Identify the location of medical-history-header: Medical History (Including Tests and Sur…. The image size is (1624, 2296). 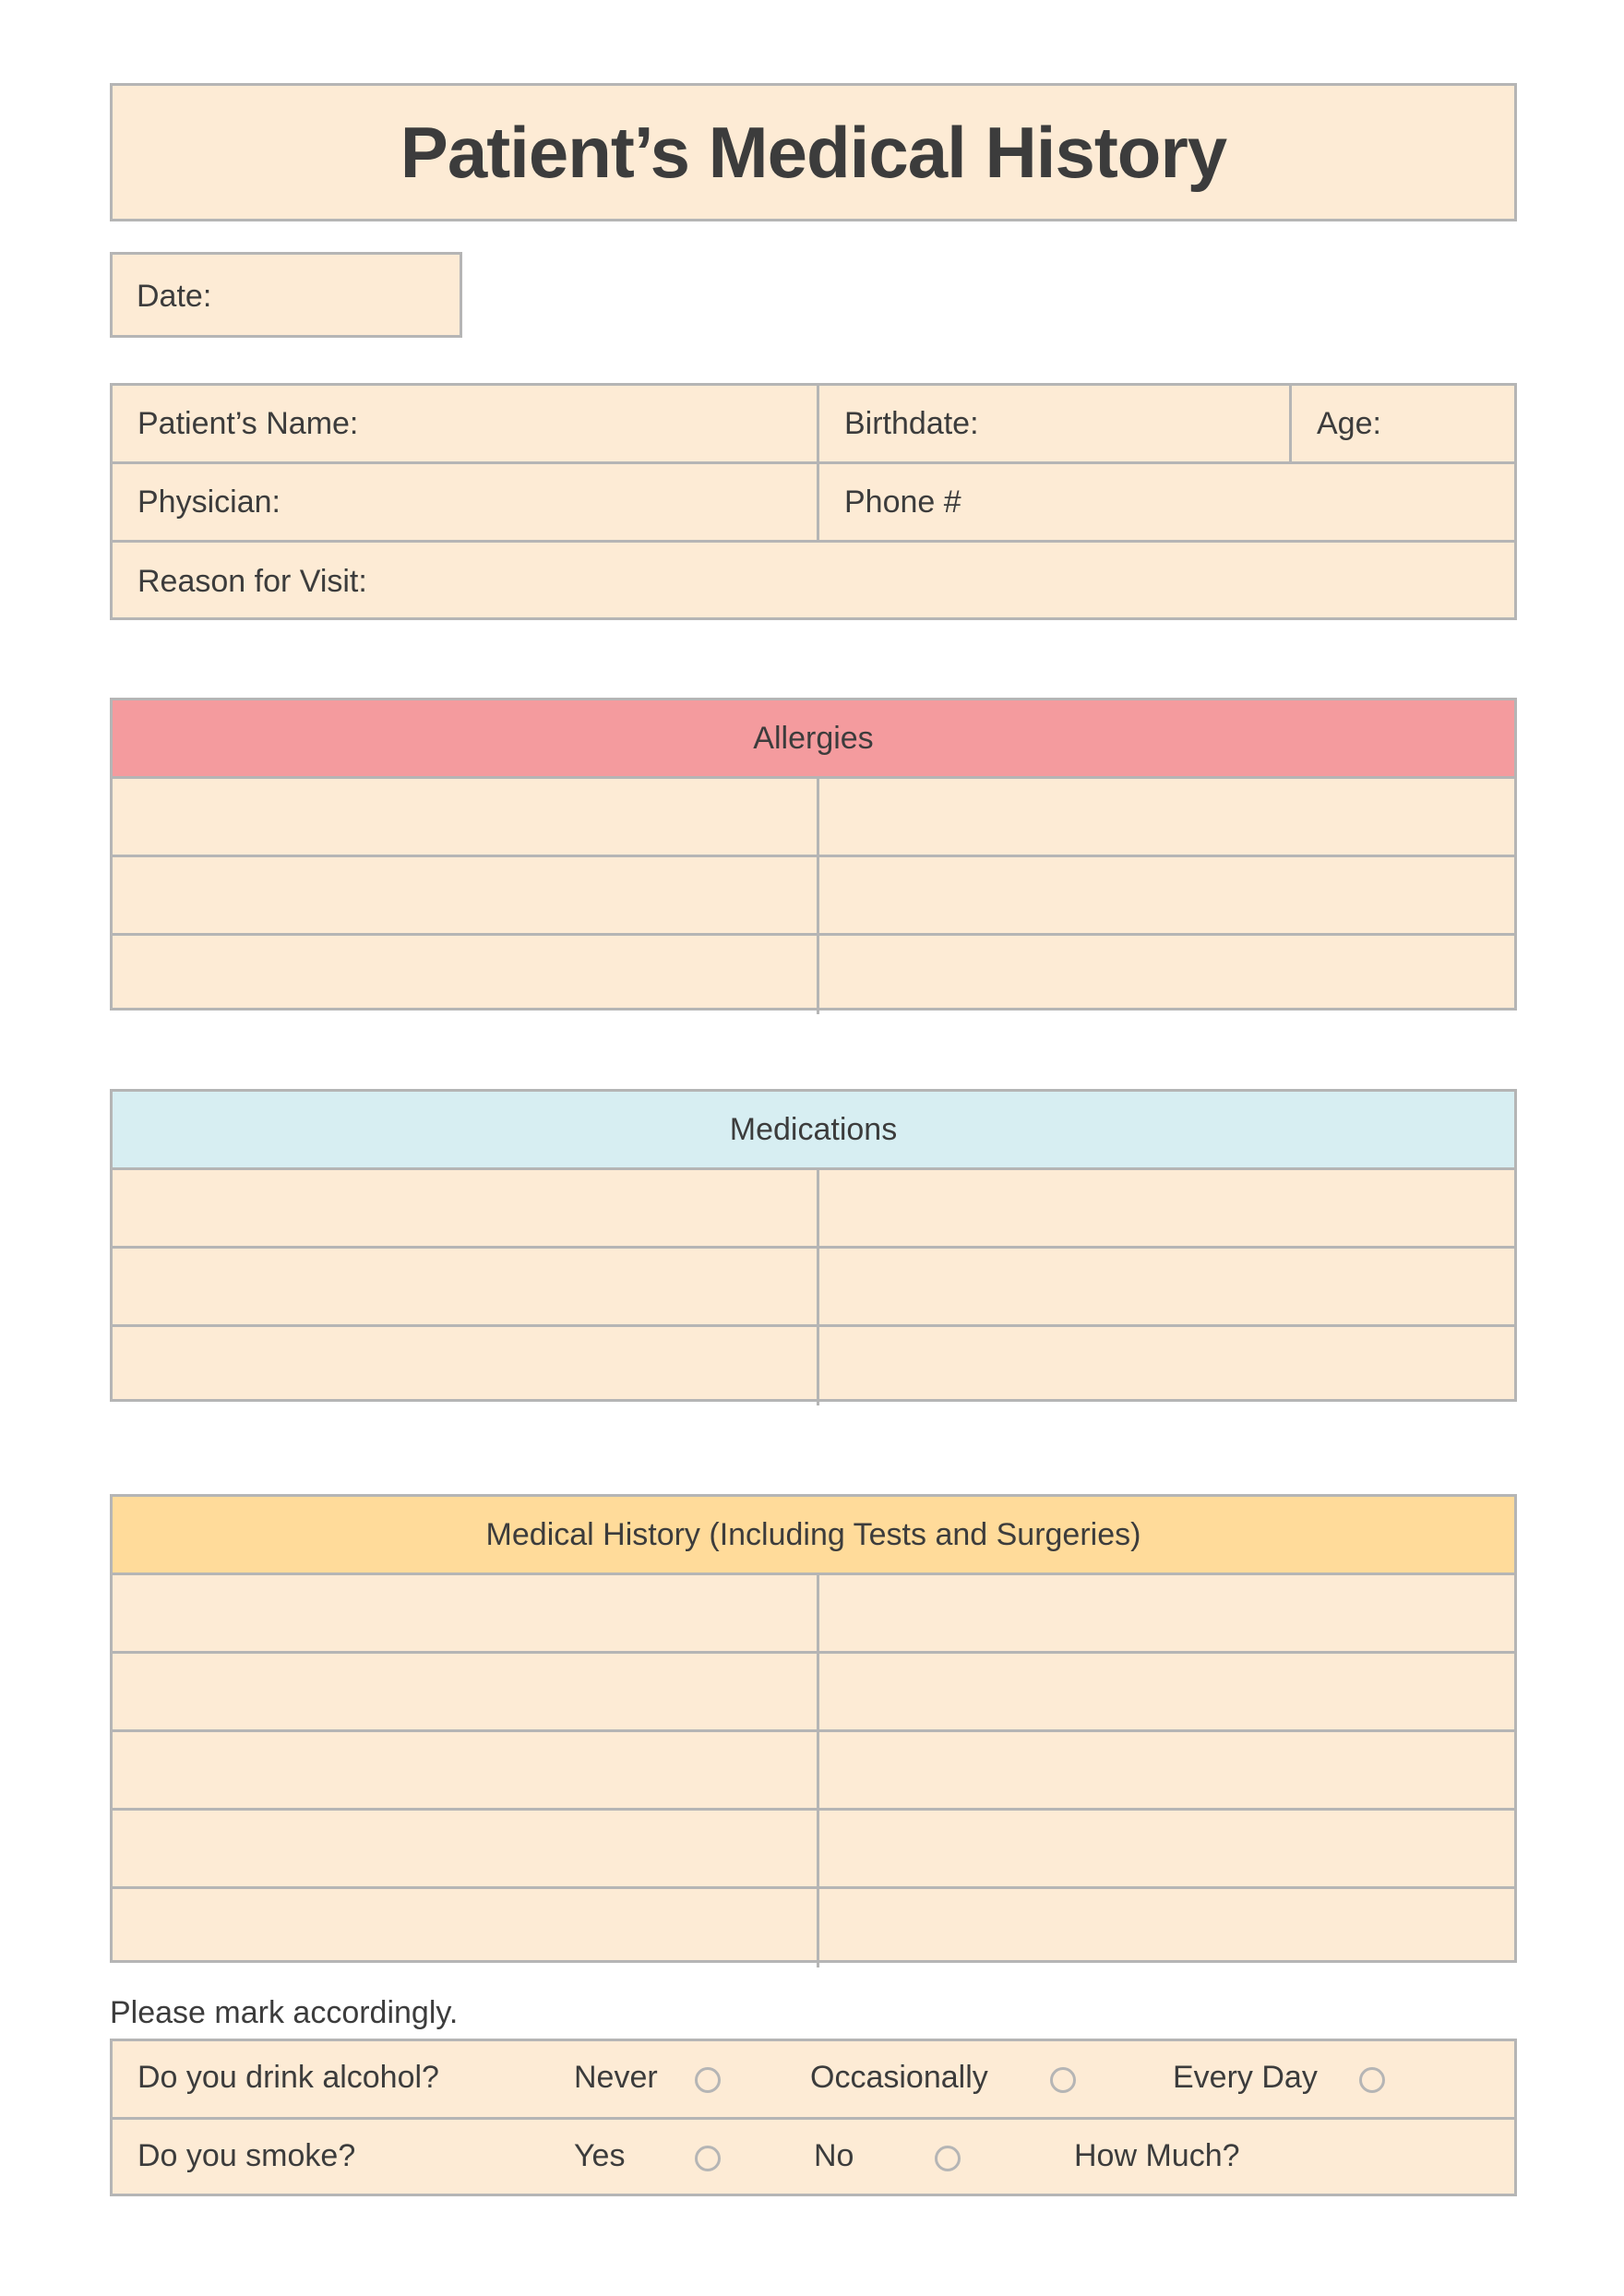
(813, 1536).